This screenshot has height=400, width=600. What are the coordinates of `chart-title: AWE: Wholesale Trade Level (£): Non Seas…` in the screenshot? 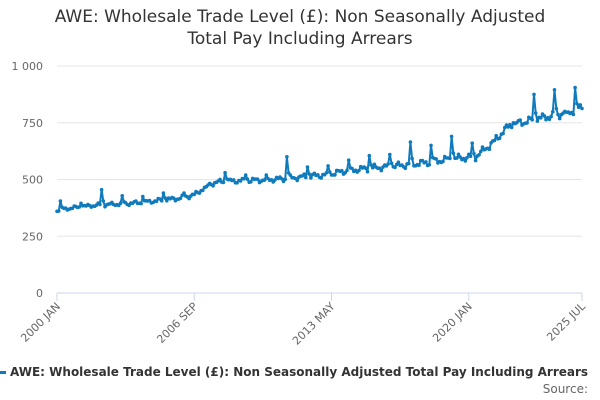 It's located at (300, 28).